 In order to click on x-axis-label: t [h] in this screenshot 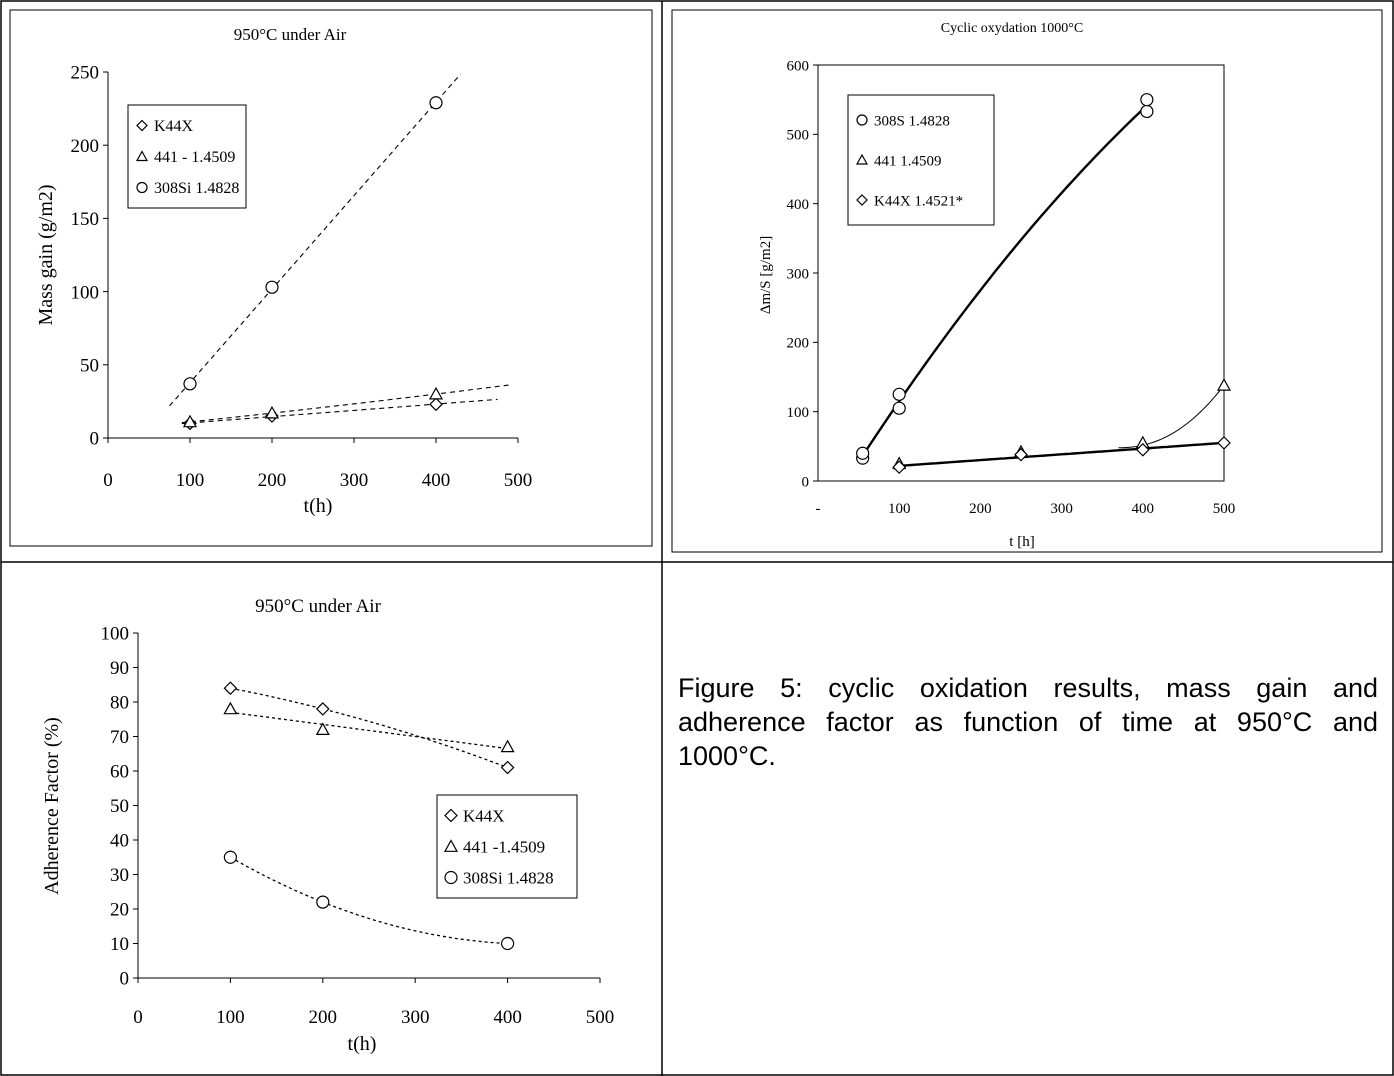, I will do `click(1021, 542)`.